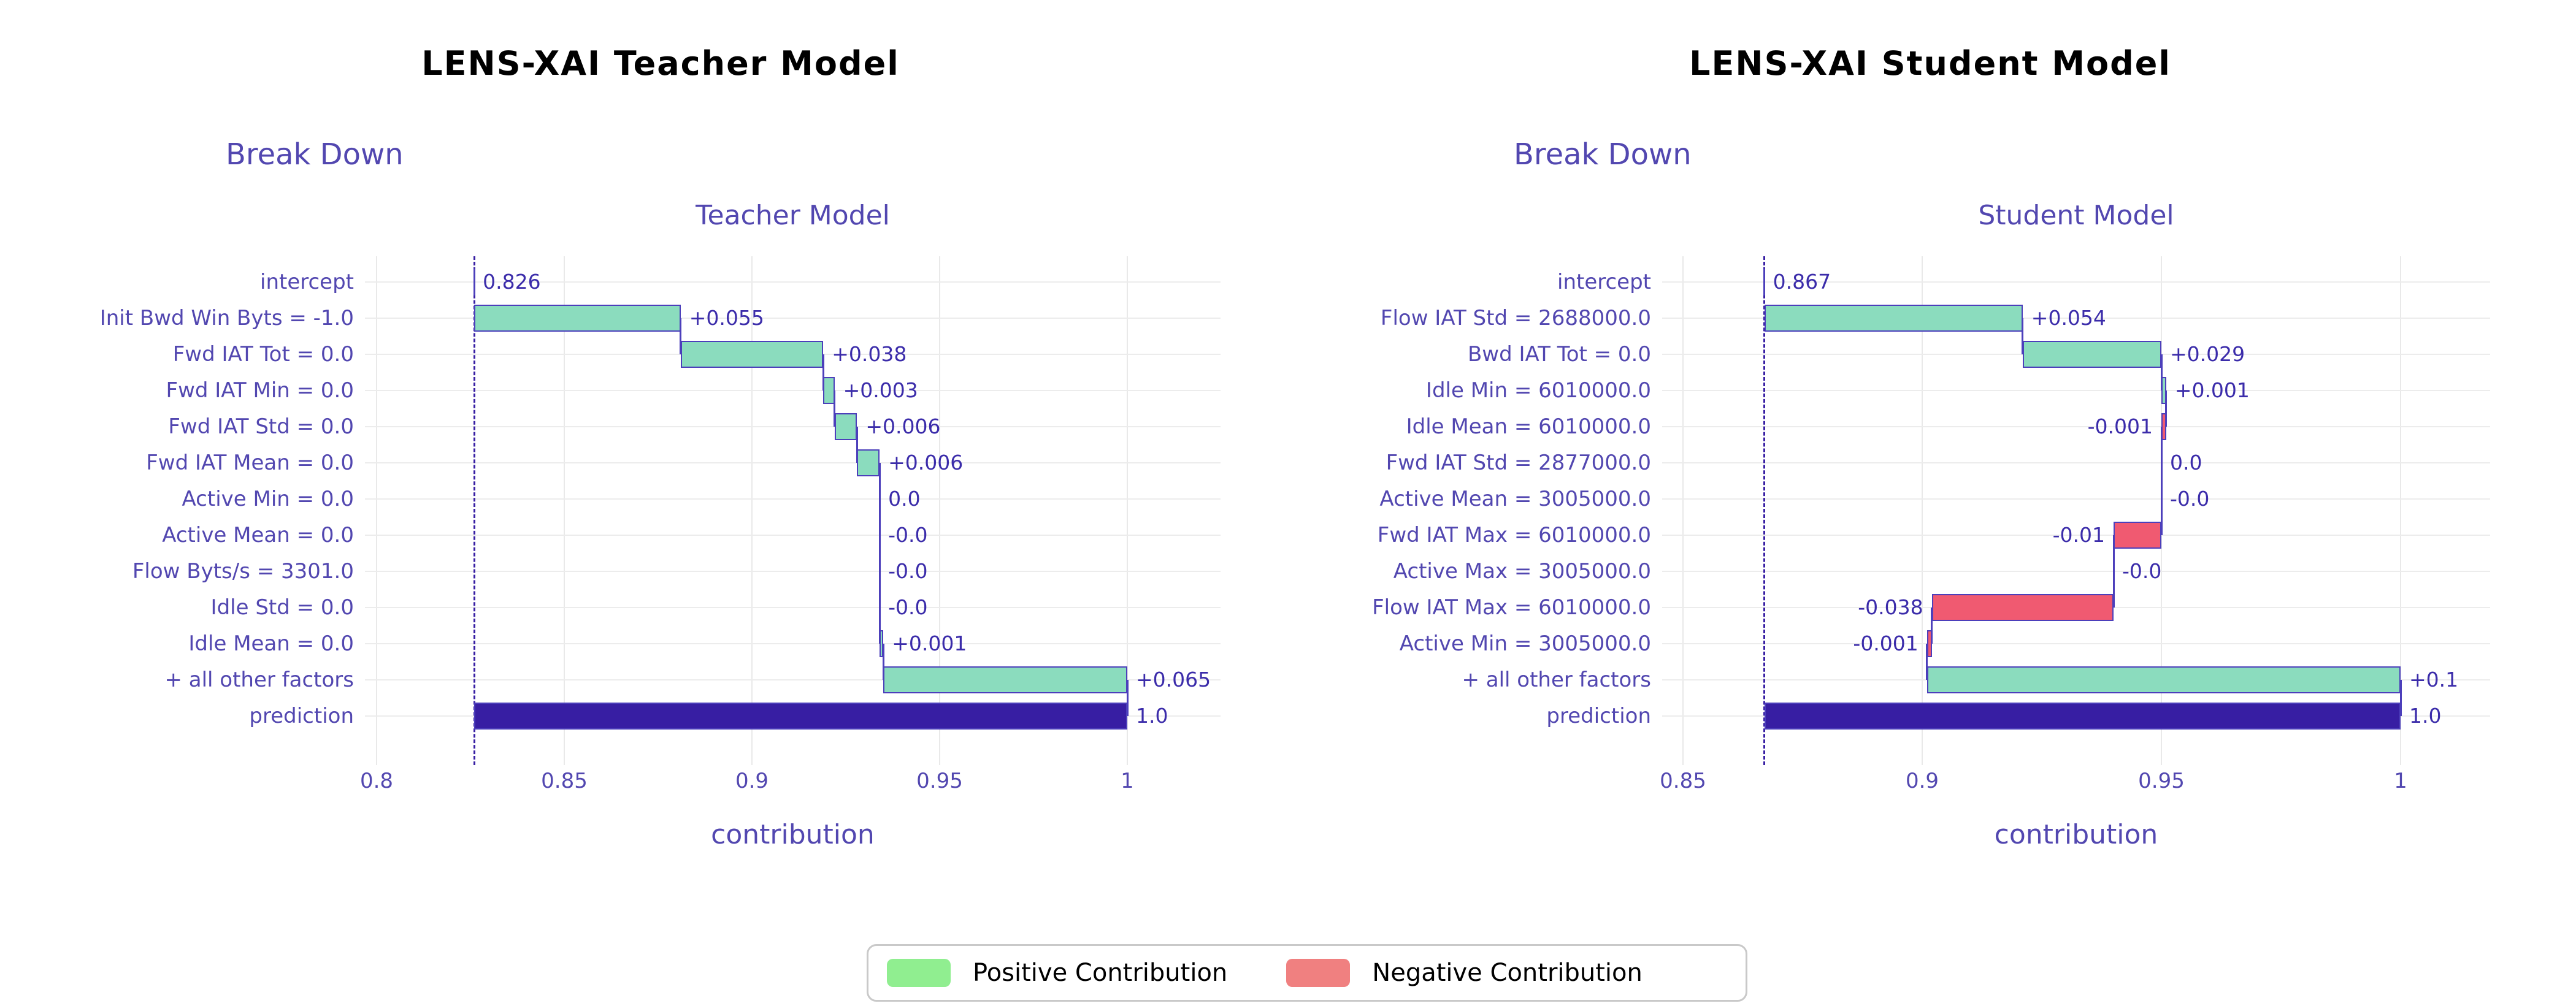 The width and height of the screenshot is (2576, 1006). What do you see at coordinates (793, 215) in the screenshot?
I see `plot-title-teacher: Teacher Model` at bounding box center [793, 215].